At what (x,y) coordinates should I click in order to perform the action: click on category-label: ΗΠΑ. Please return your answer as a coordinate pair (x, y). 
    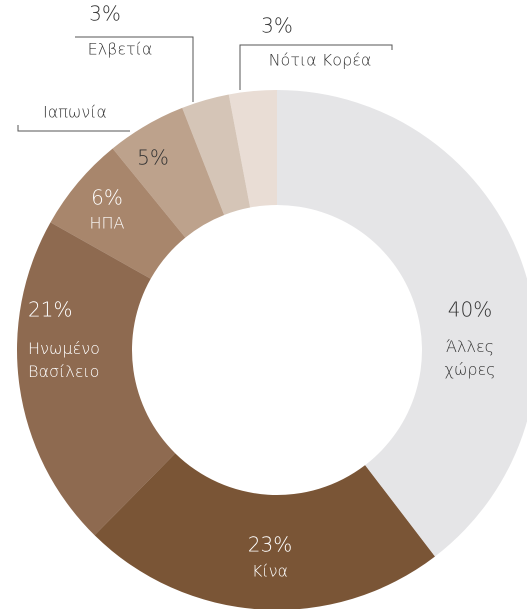
    Looking at the image, I should click on (107, 223).